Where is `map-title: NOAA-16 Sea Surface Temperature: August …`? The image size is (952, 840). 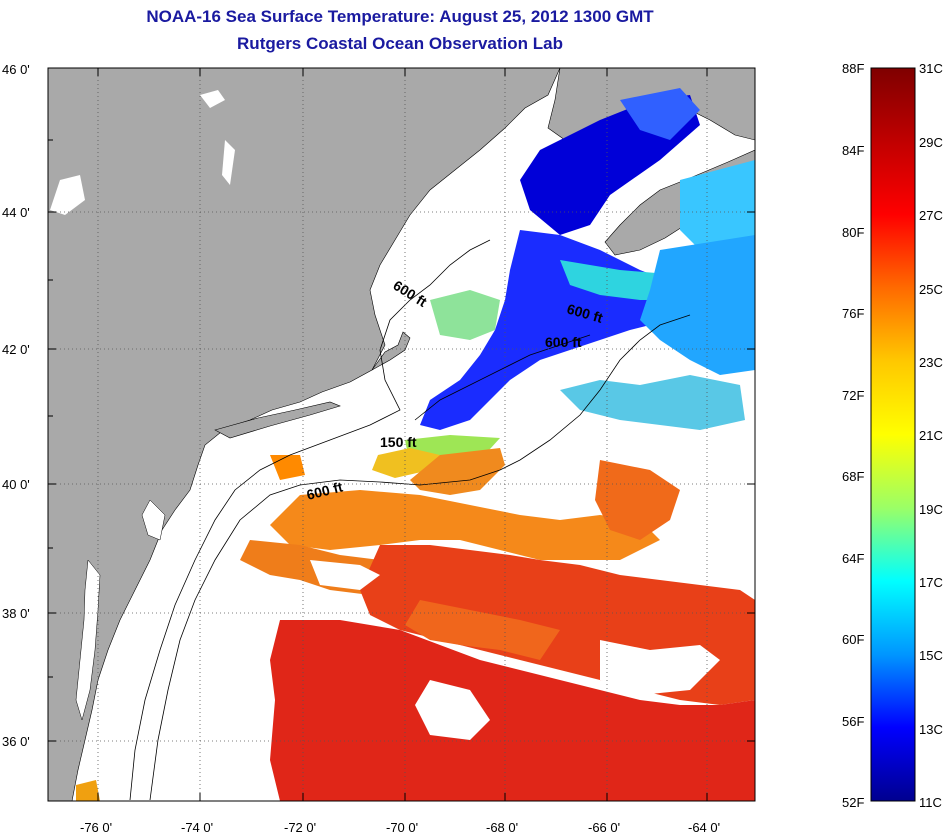 map-title: NOAA-16 Sea Surface Temperature: August … is located at coordinates (400, 16).